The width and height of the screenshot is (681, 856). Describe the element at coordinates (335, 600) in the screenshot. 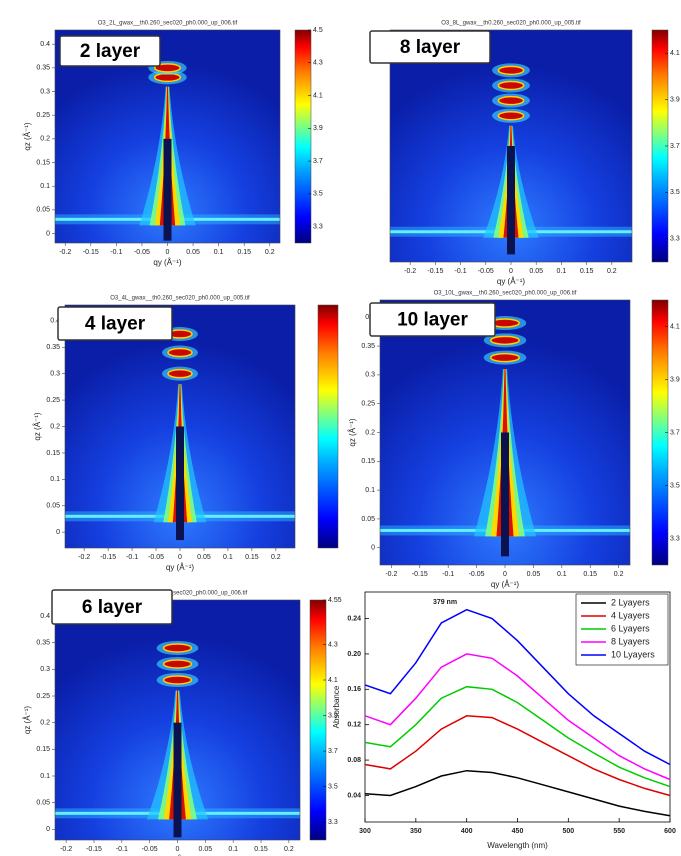

I see `colorbar-tick-label: 4.55` at that location.